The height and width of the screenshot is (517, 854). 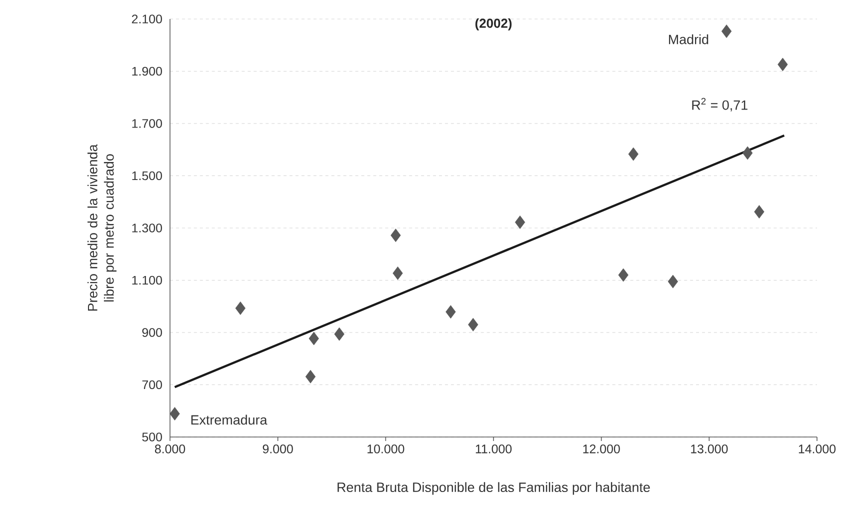 What do you see at coordinates (170, 449) in the screenshot?
I see `x-tick-label: 8.000` at bounding box center [170, 449].